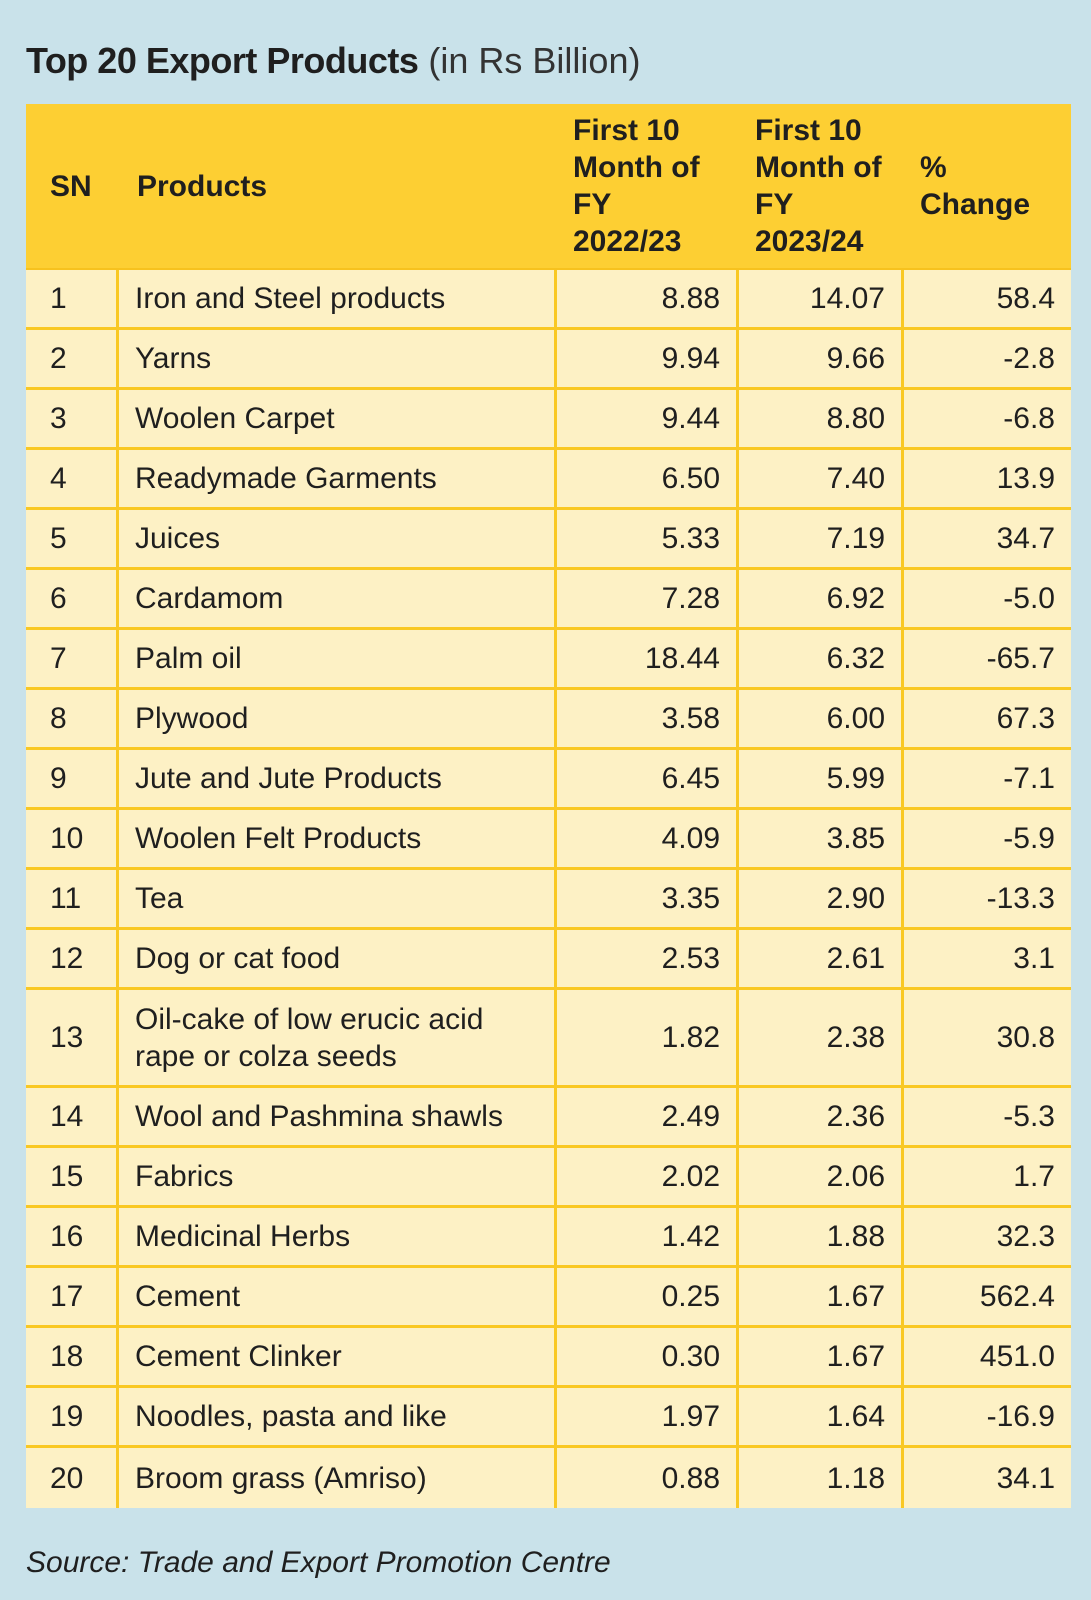 Image resolution: width=1091 pixels, height=1600 pixels. I want to click on cell-percent-change: 451.0, so click(987, 1358).